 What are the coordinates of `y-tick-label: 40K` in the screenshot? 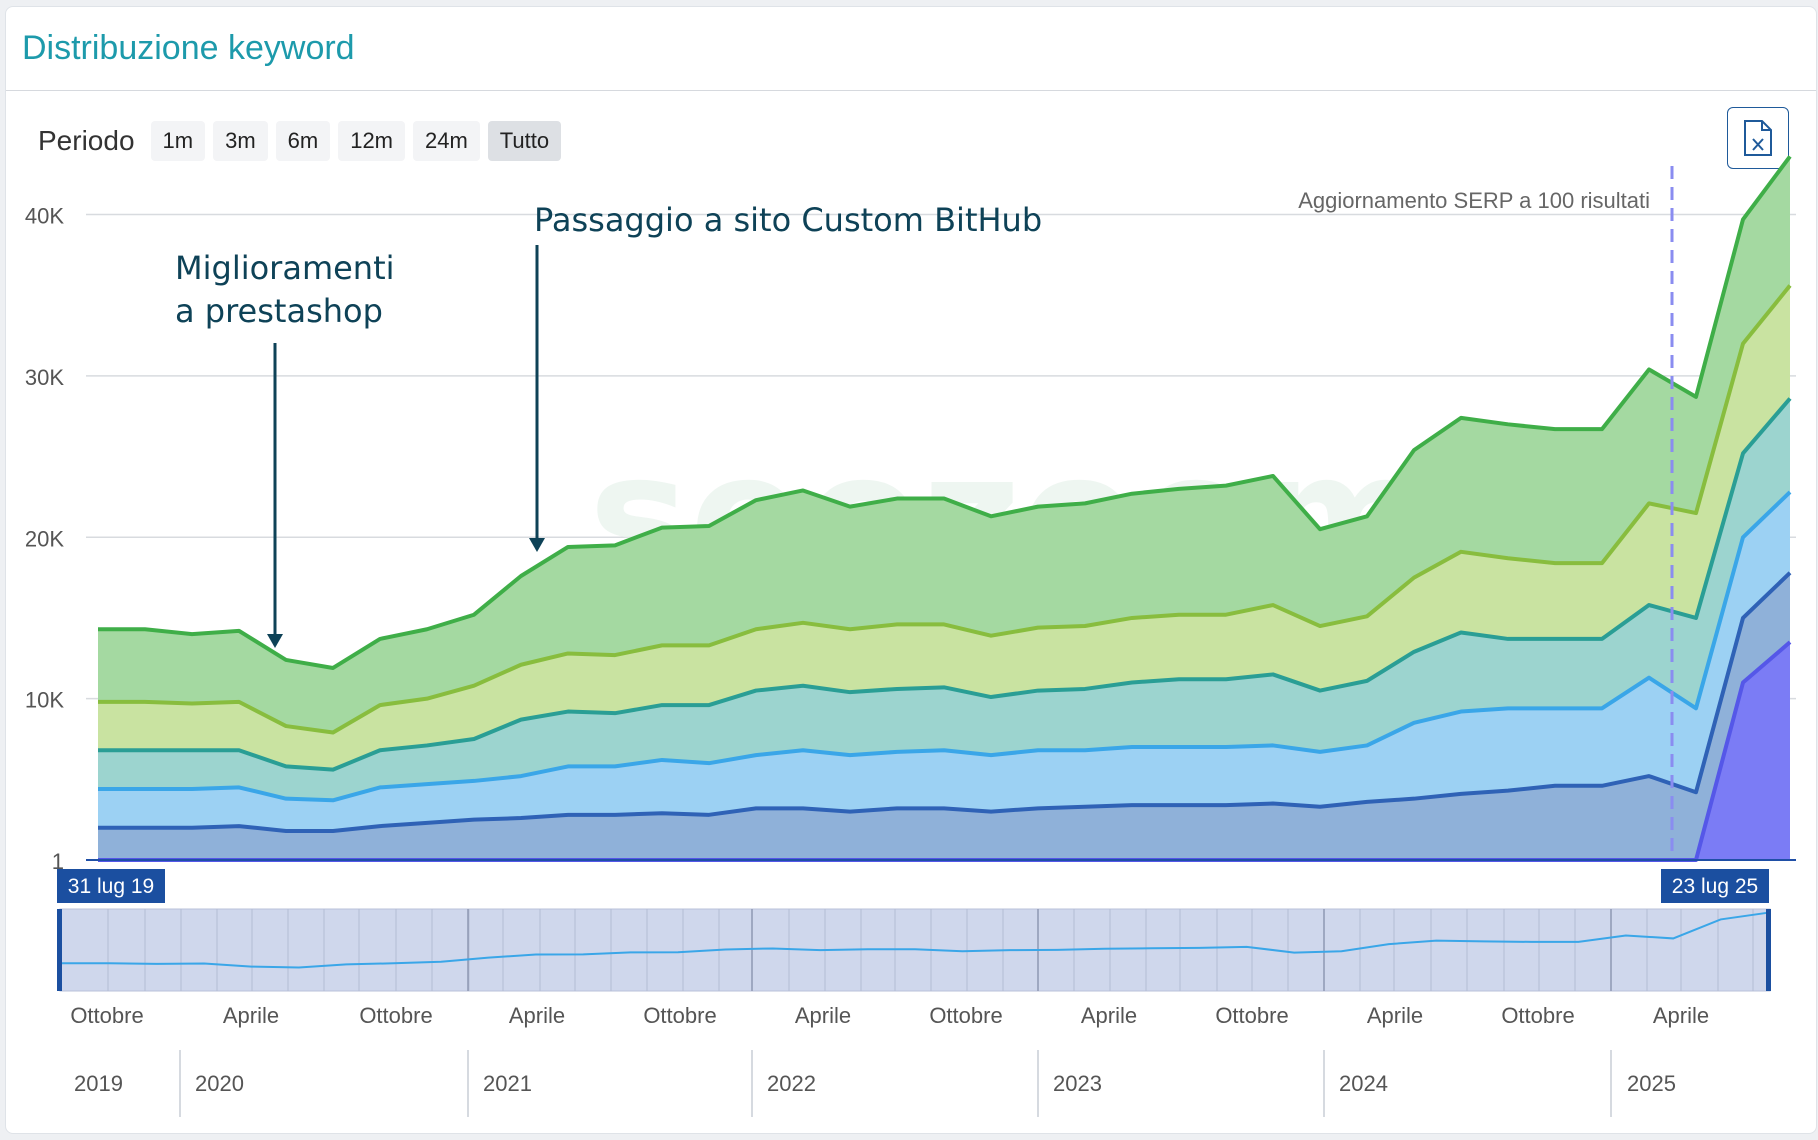 It's located at (44, 216).